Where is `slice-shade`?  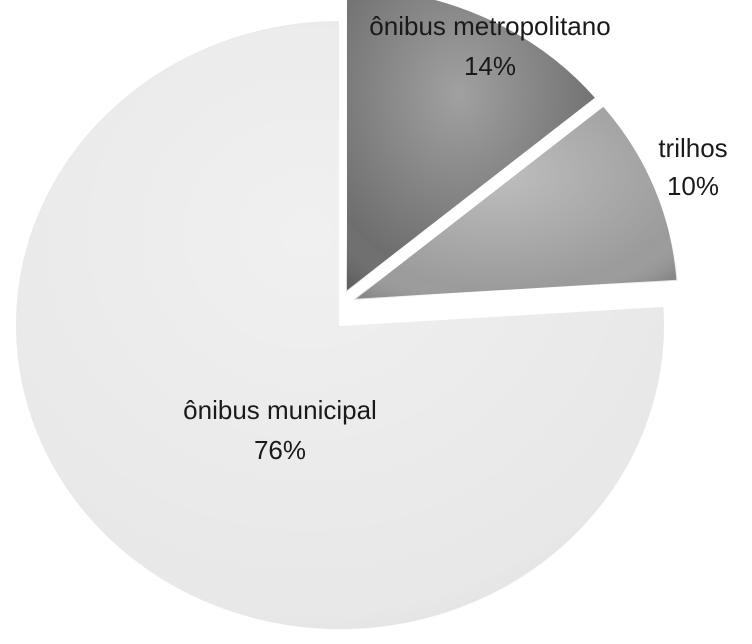 slice-shade is located at coordinates (515, 202).